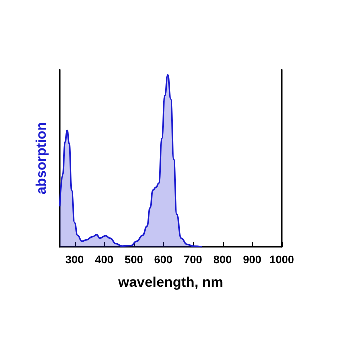  Describe the element at coordinates (282, 260) in the screenshot. I see `x-tick-label: 1000` at that location.